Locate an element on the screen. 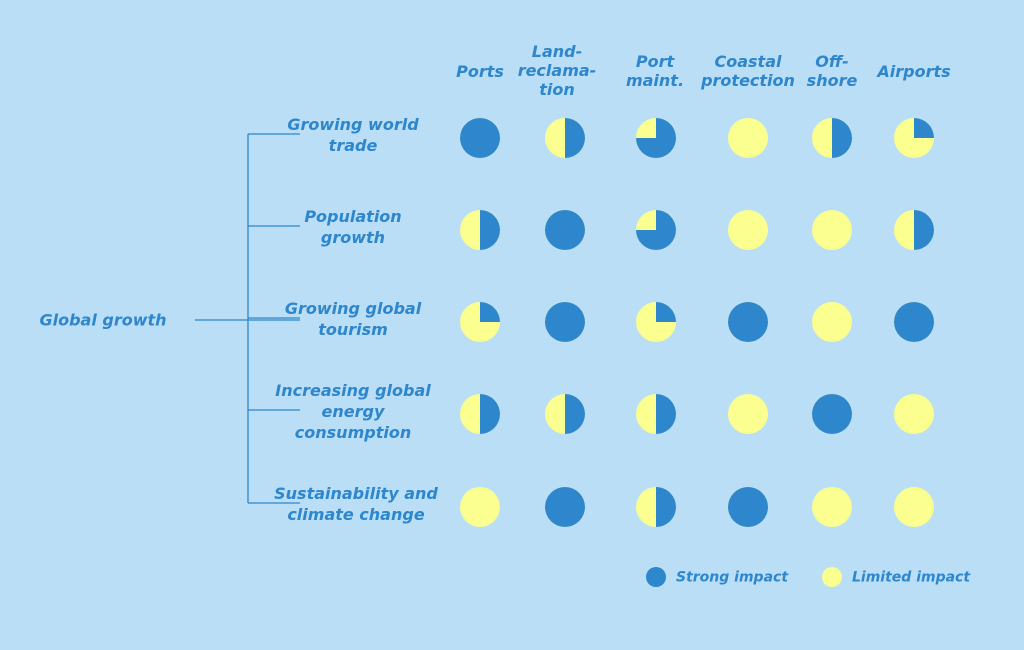  column-header-airports: Airports is located at coordinates (914, 71).